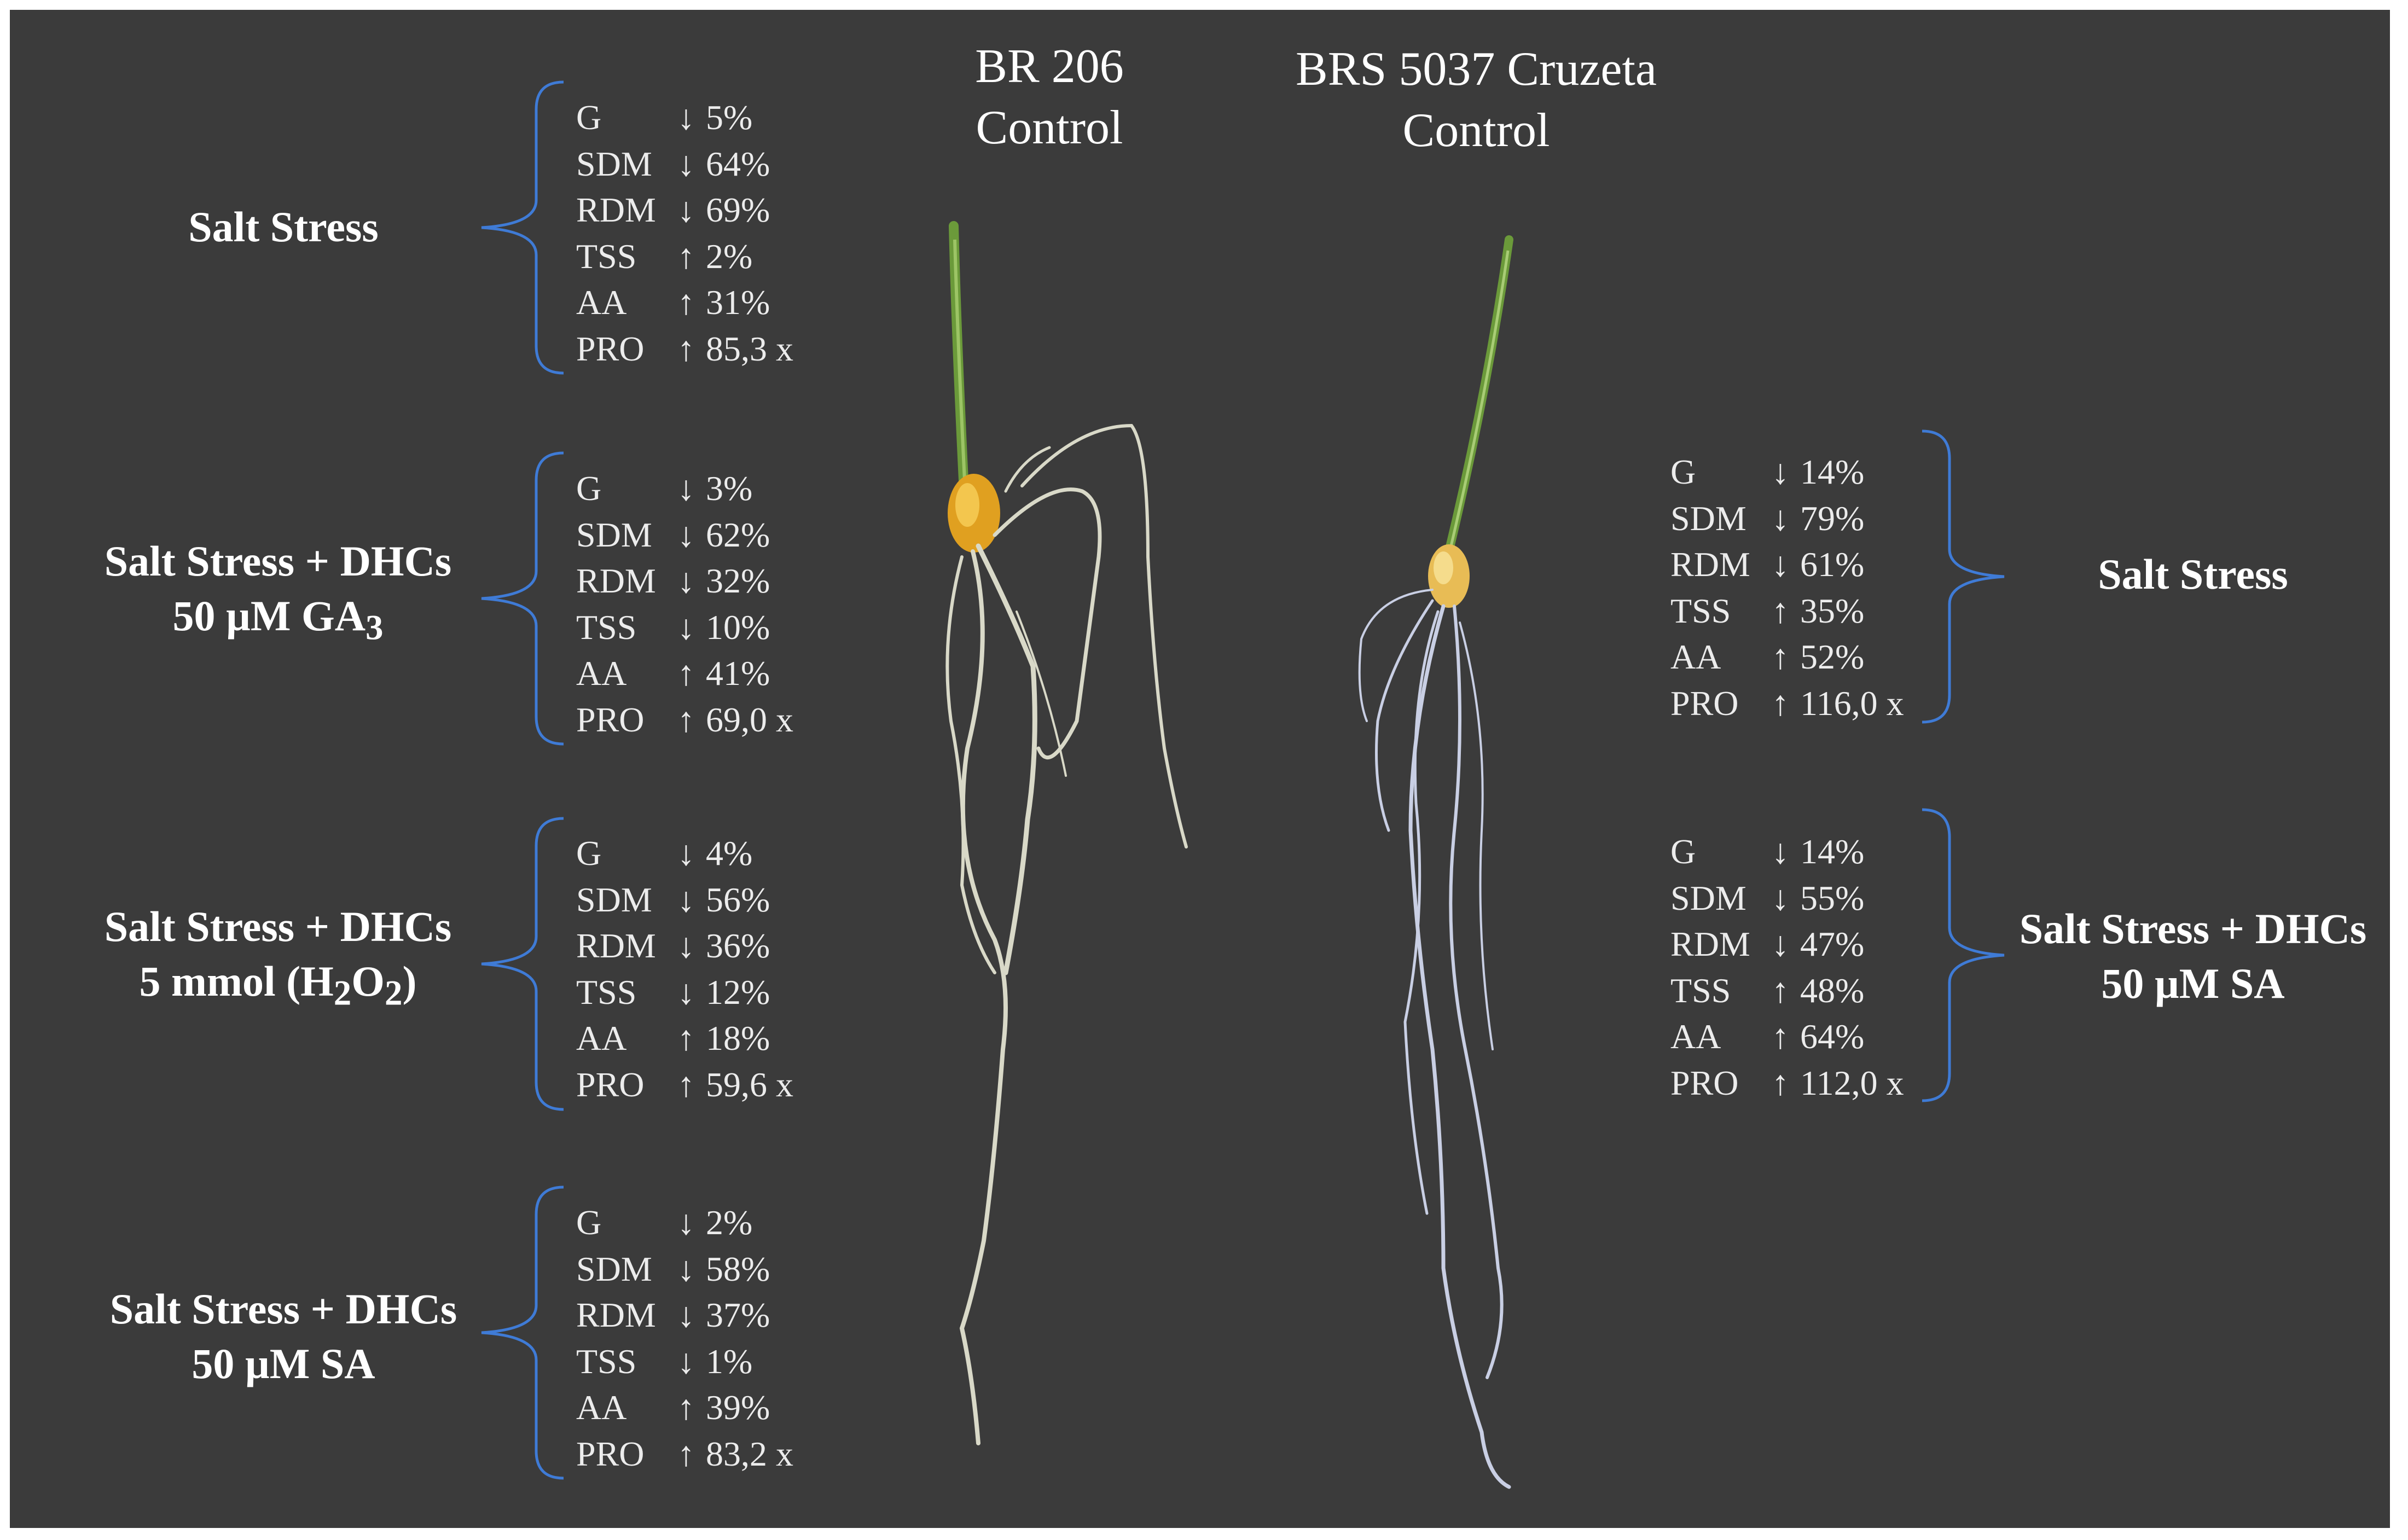 Image resolution: width=2408 pixels, height=1540 pixels. What do you see at coordinates (1832, 518) in the screenshot?
I see `parameter-value: 79%` at bounding box center [1832, 518].